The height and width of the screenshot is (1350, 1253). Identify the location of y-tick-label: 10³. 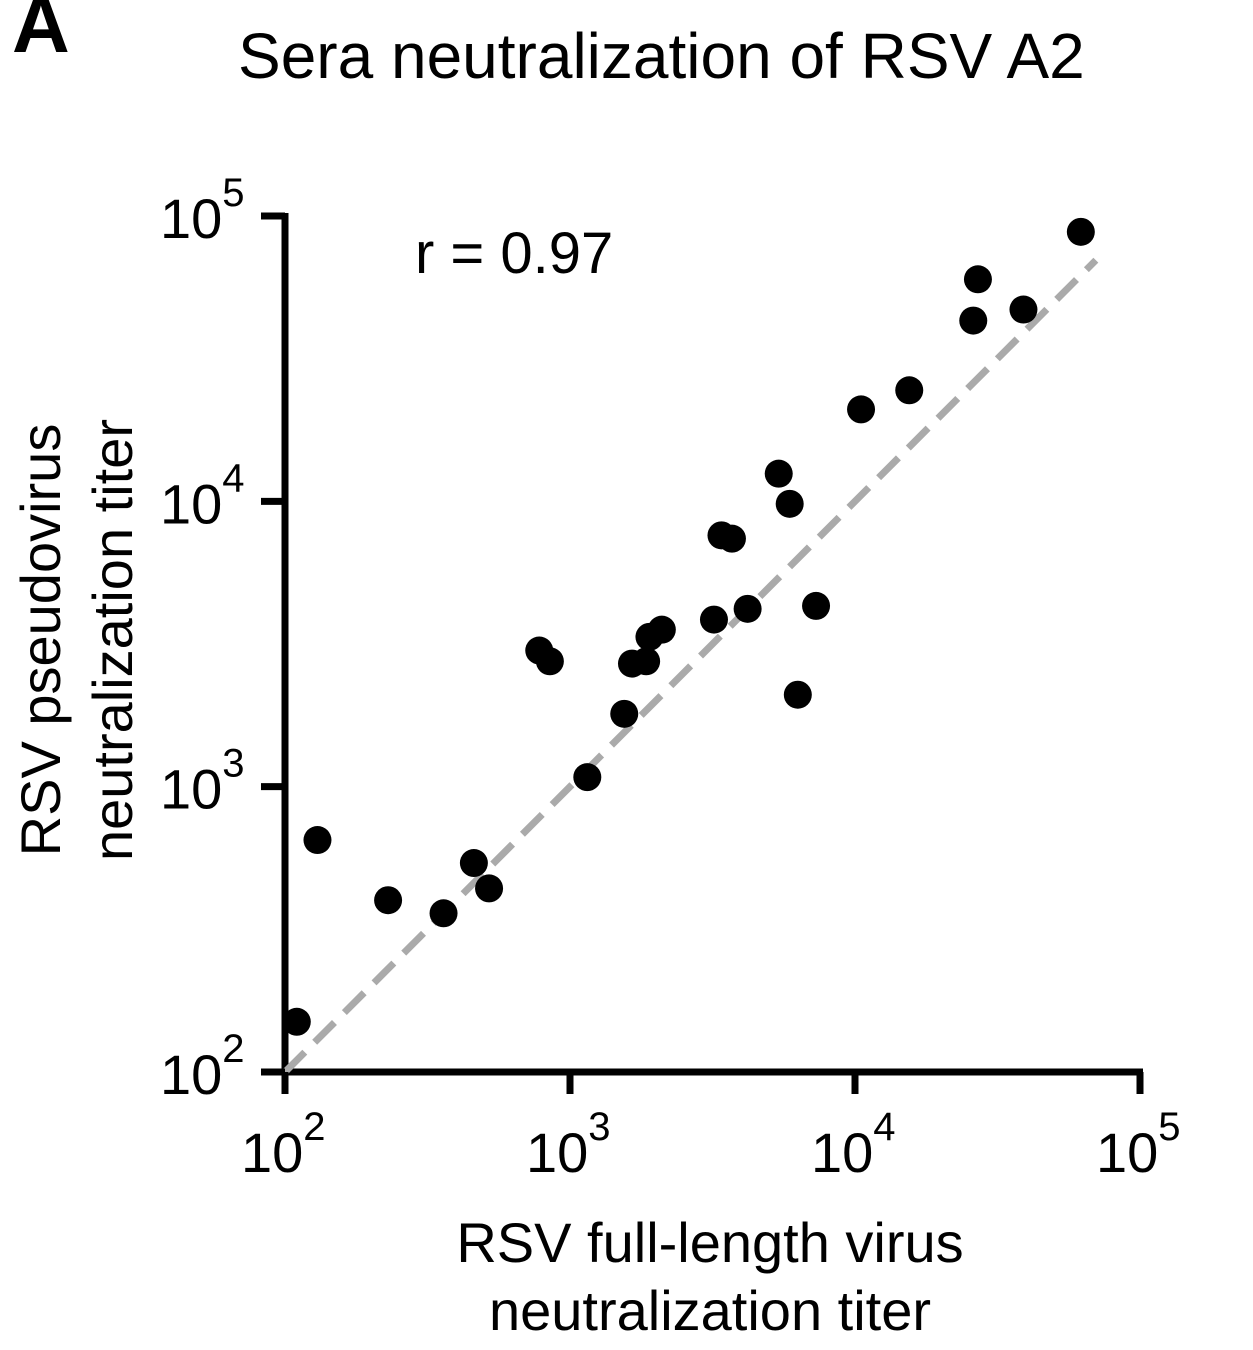
(202, 781).